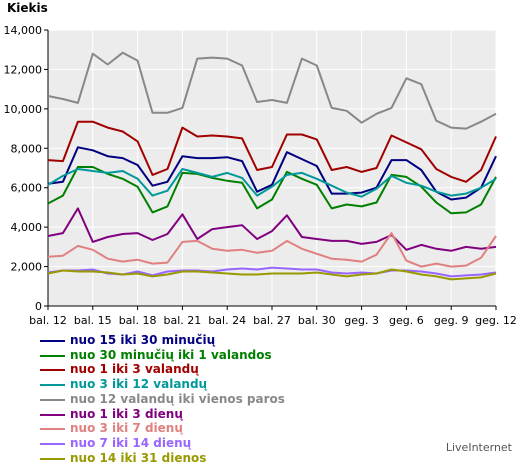  What do you see at coordinates (23, 109) in the screenshot?
I see `y-tick-label: 10,000` at bounding box center [23, 109].